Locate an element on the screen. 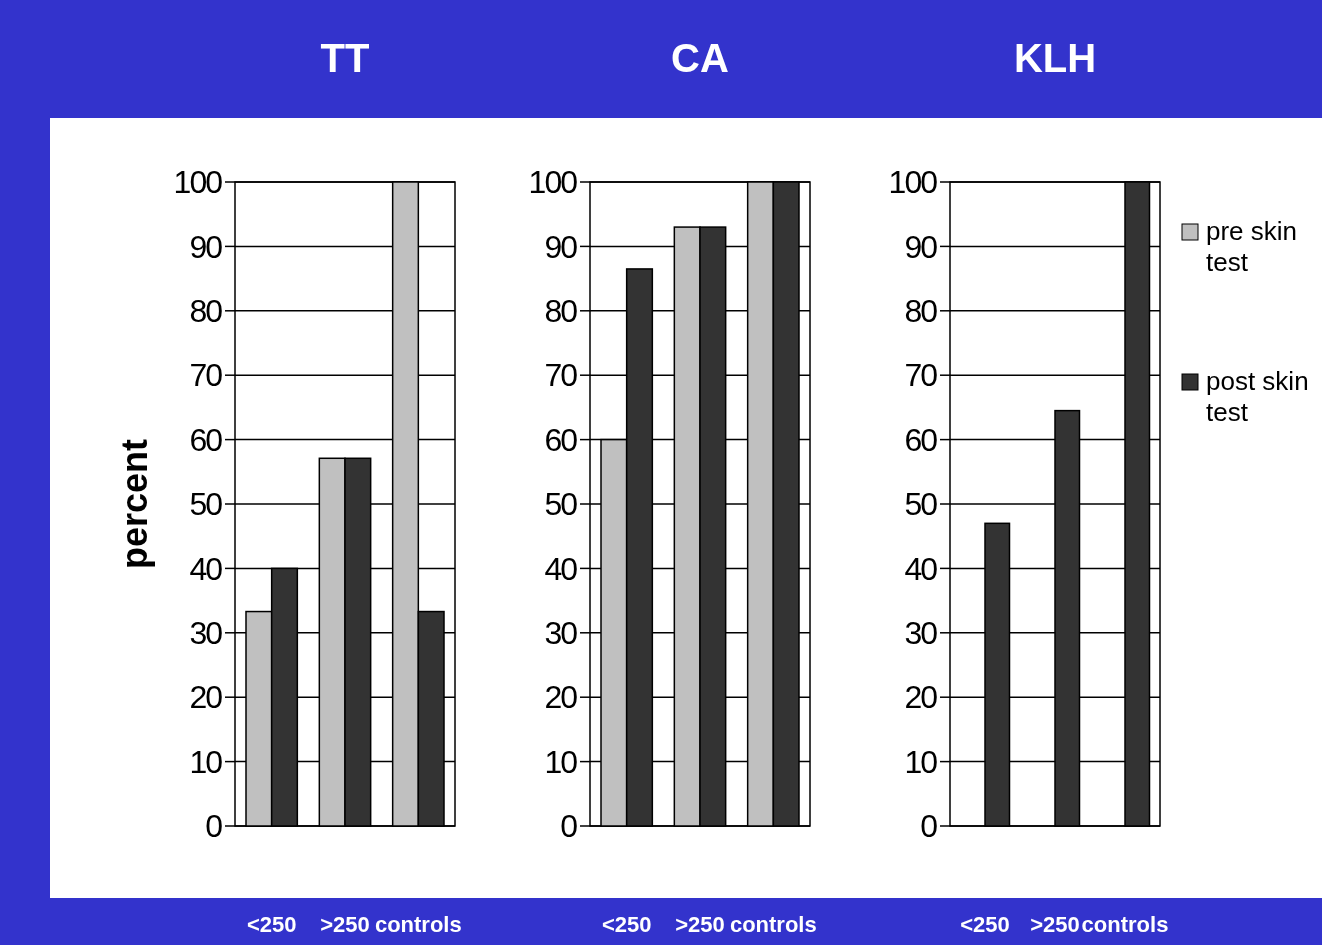 The height and width of the screenshot is (945, 1322). legend-label: post skin test is located at coordinates (1257, 396).